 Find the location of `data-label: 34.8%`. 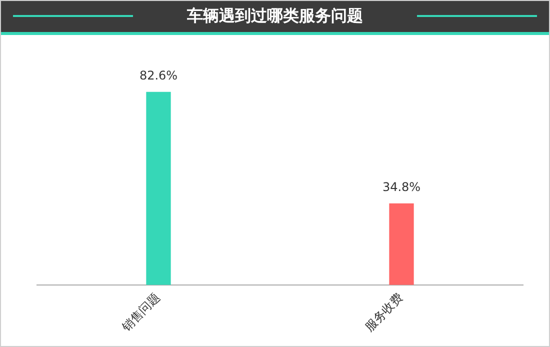

data-label: 34.8% is located at coordinates (401, 187).